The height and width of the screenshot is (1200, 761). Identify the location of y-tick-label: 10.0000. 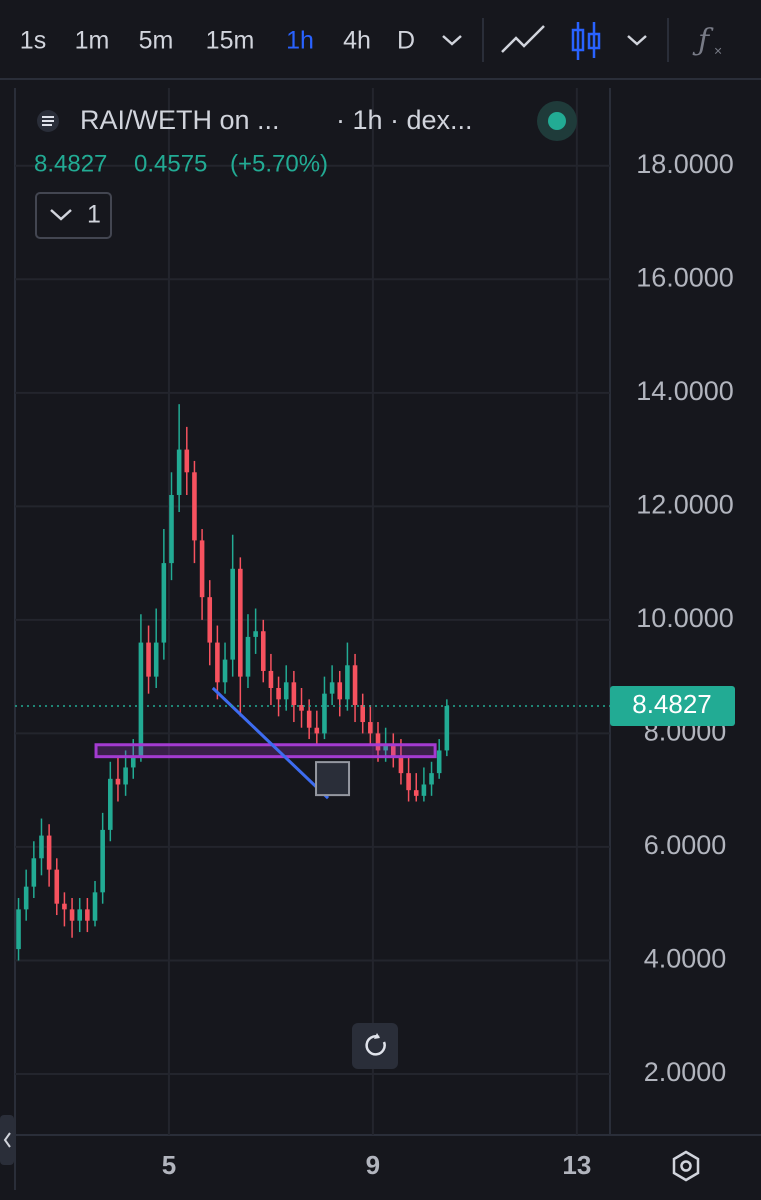
(685, 618).